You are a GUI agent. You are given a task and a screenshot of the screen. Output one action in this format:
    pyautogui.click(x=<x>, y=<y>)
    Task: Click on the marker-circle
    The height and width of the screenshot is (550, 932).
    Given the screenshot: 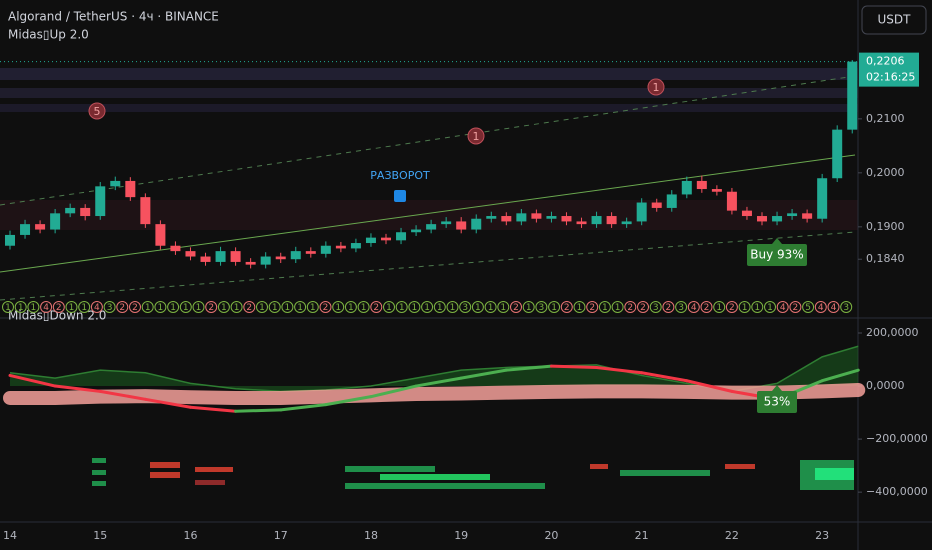 What is the action you would take?
    pyautogui.click(x=97, y=111)
    